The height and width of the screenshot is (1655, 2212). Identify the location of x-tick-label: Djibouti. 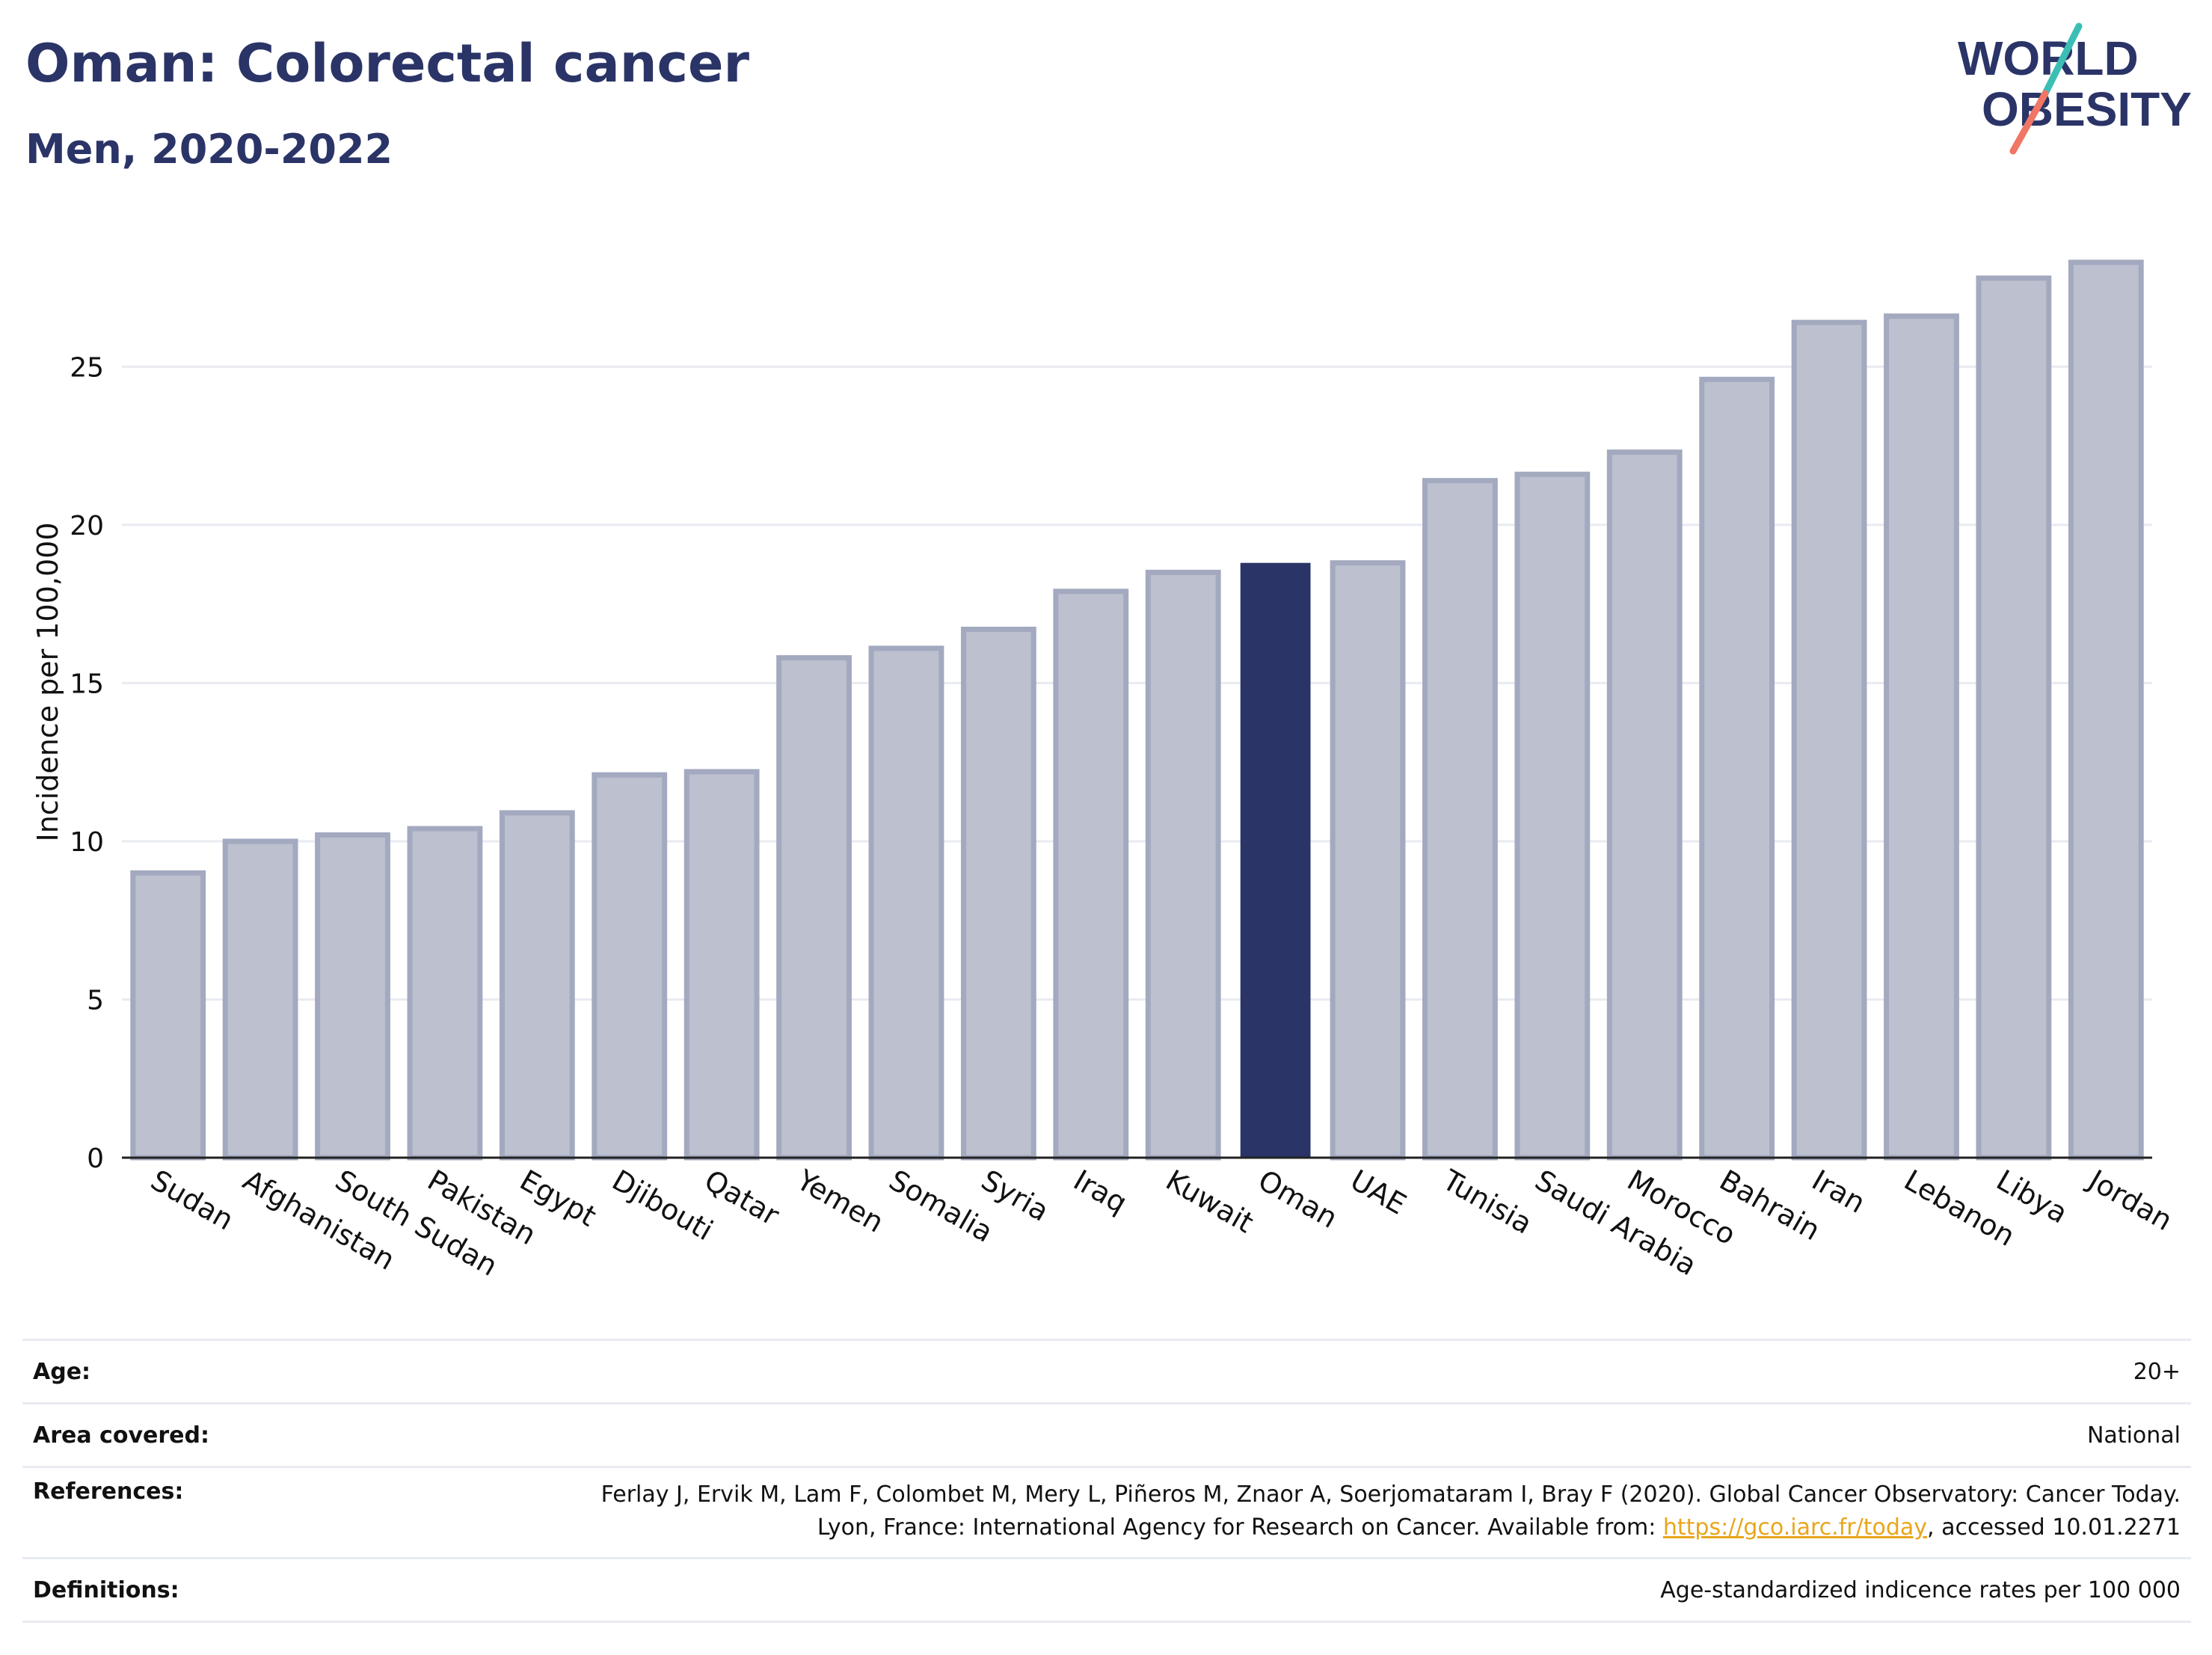
(662, 1205).